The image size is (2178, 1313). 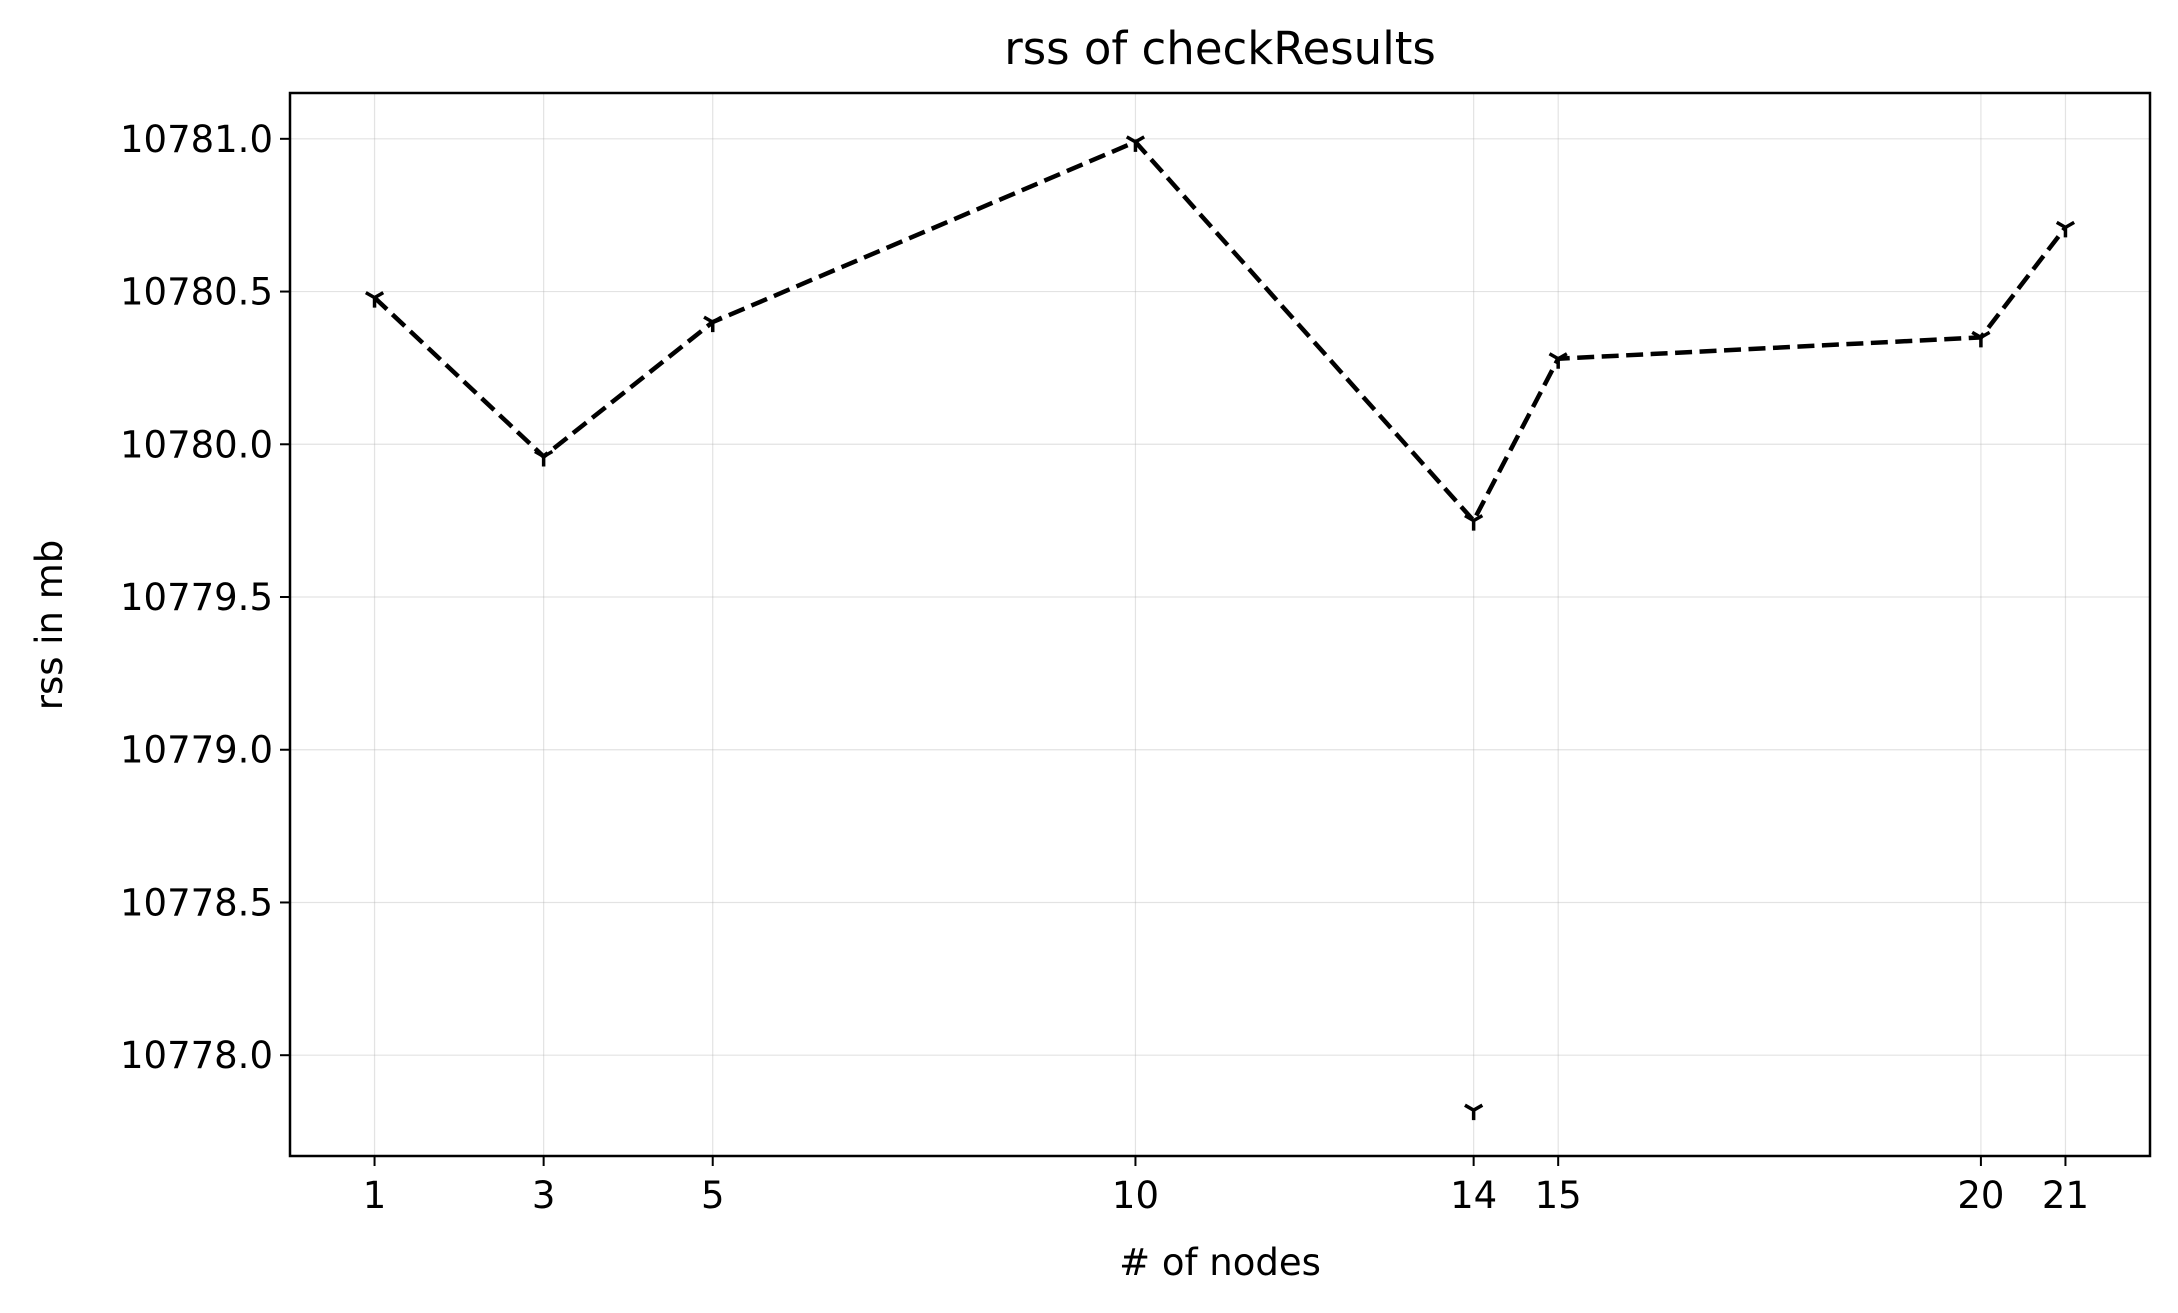 What do you see at coordinates (196, 292) in the screenshot?
I see `y-tick-label: 10780.5` at bounding box center [196, 292].